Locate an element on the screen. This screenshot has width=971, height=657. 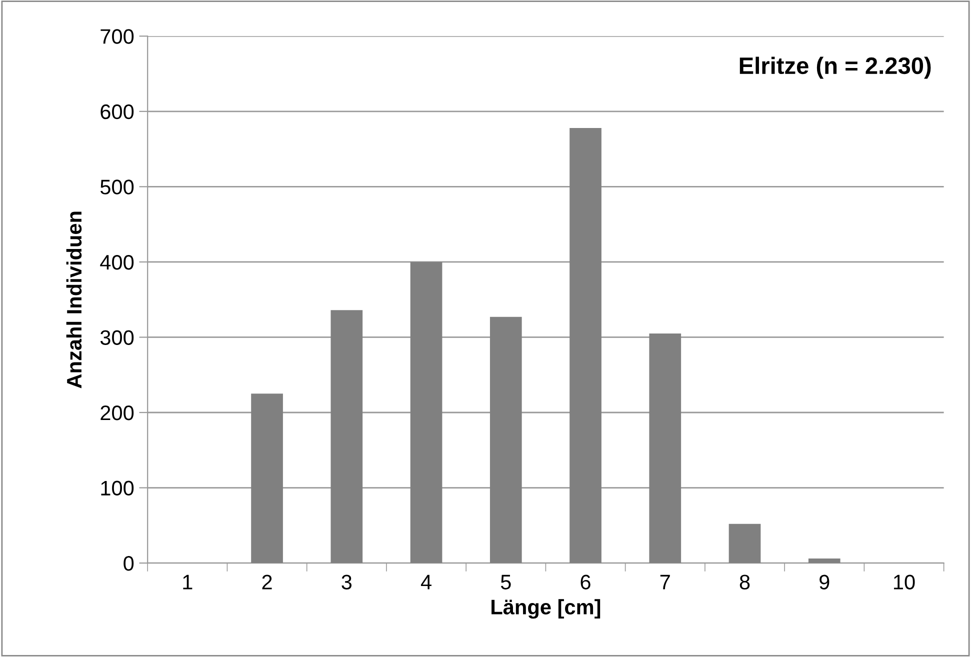
y-tick-label: 200 is located at coordinates (117, 413).